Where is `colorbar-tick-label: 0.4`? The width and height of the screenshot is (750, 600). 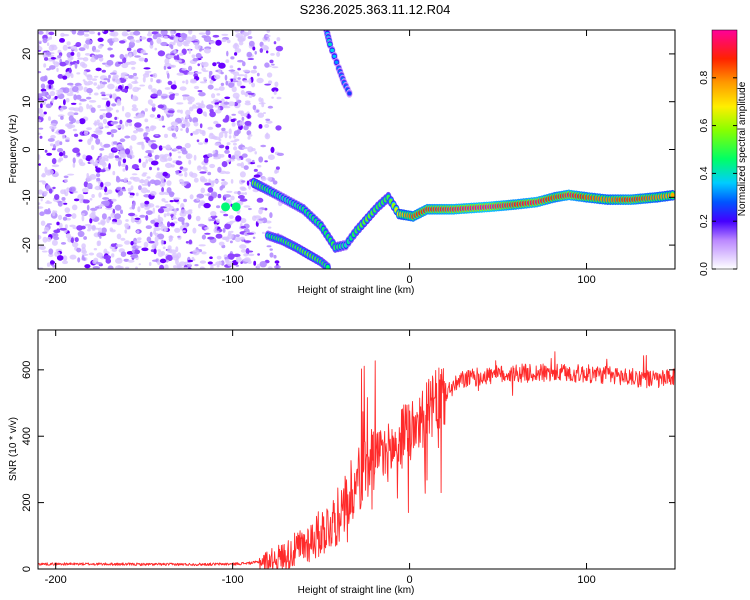 colorbar-tick-label: 0.4 is located at coordinates (704, 173).